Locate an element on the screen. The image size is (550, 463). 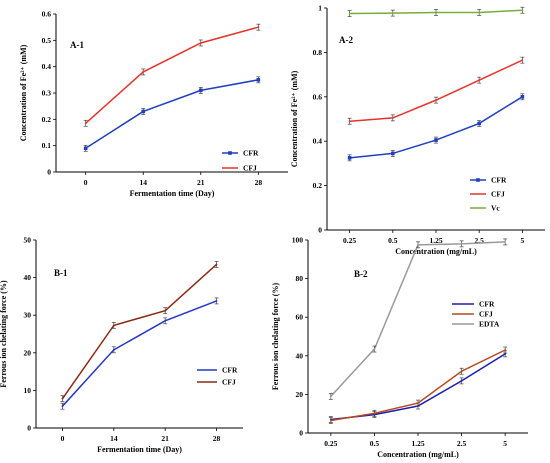
panel-label: A-2 is located at coordinates (346, 40).